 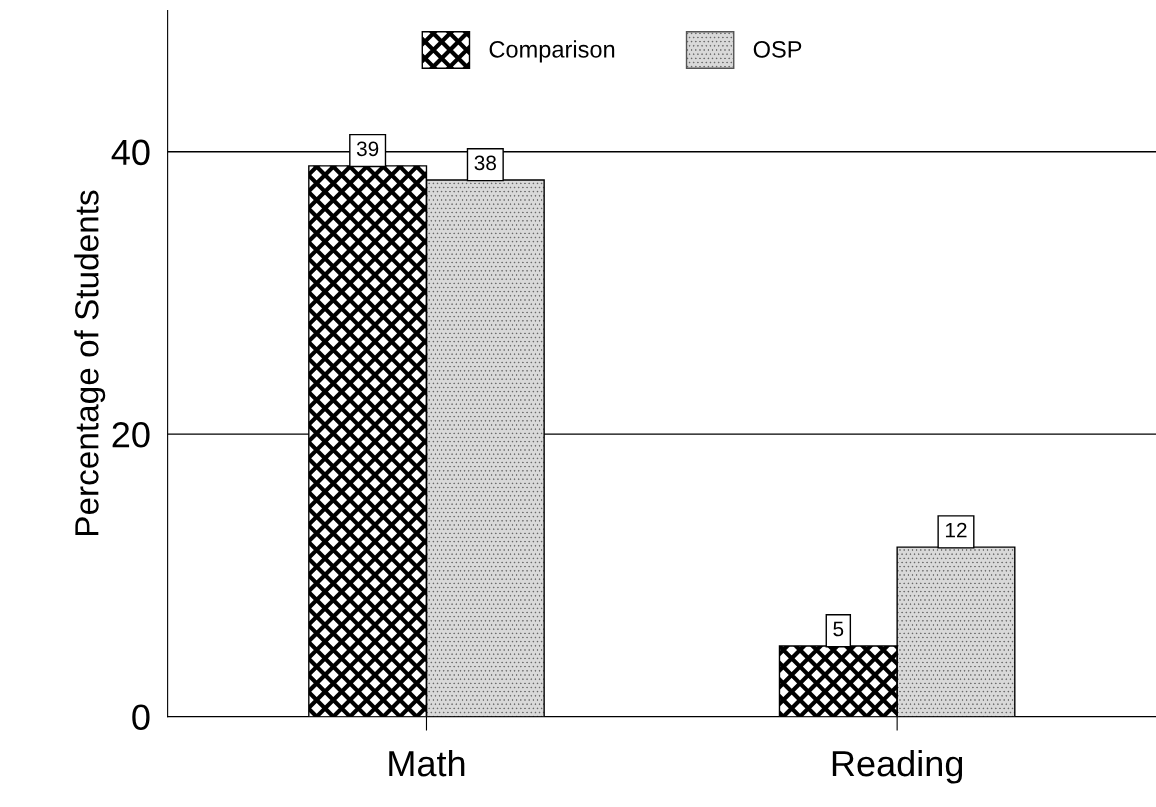 What do you see at coordinates (777, 49) in the screenshot?
I see `legend-label: OSP` at bounding box center [777, 49].